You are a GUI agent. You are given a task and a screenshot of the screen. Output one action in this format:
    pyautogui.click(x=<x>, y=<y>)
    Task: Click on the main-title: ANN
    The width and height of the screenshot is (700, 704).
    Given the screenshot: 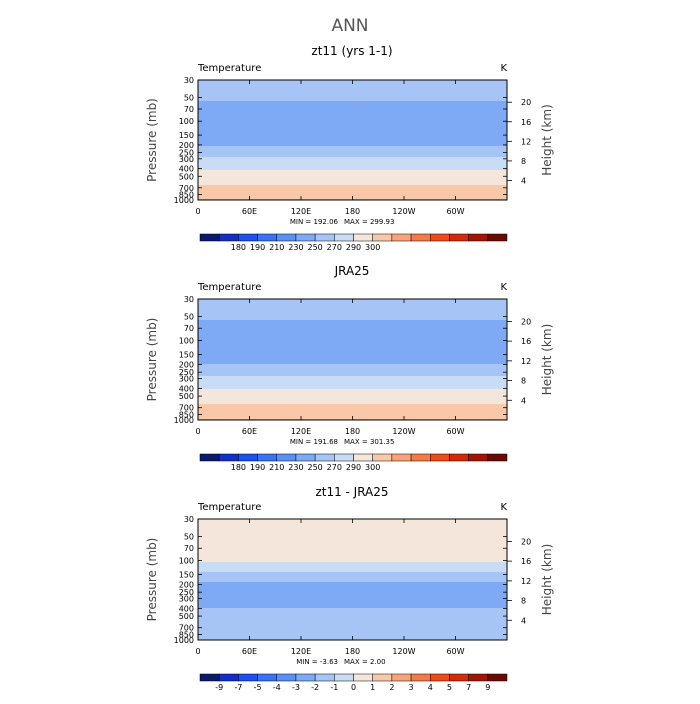 What is the action you would take?
    pyautogui.click(x=349, y=26)
    